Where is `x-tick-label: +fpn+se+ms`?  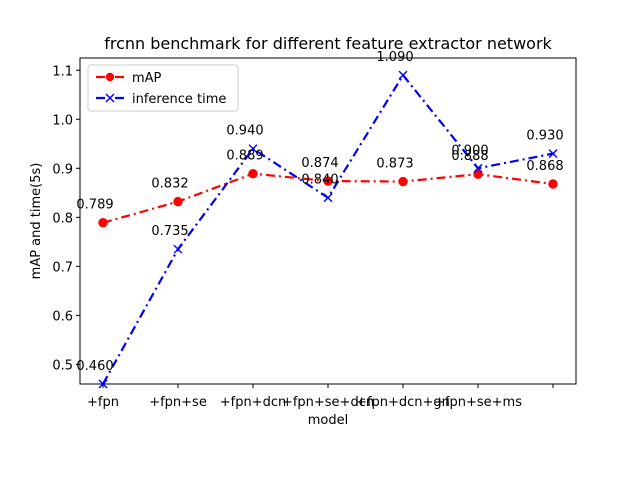
x-tick-label: +fpn+se+ms is located at coordinates (478, 402).